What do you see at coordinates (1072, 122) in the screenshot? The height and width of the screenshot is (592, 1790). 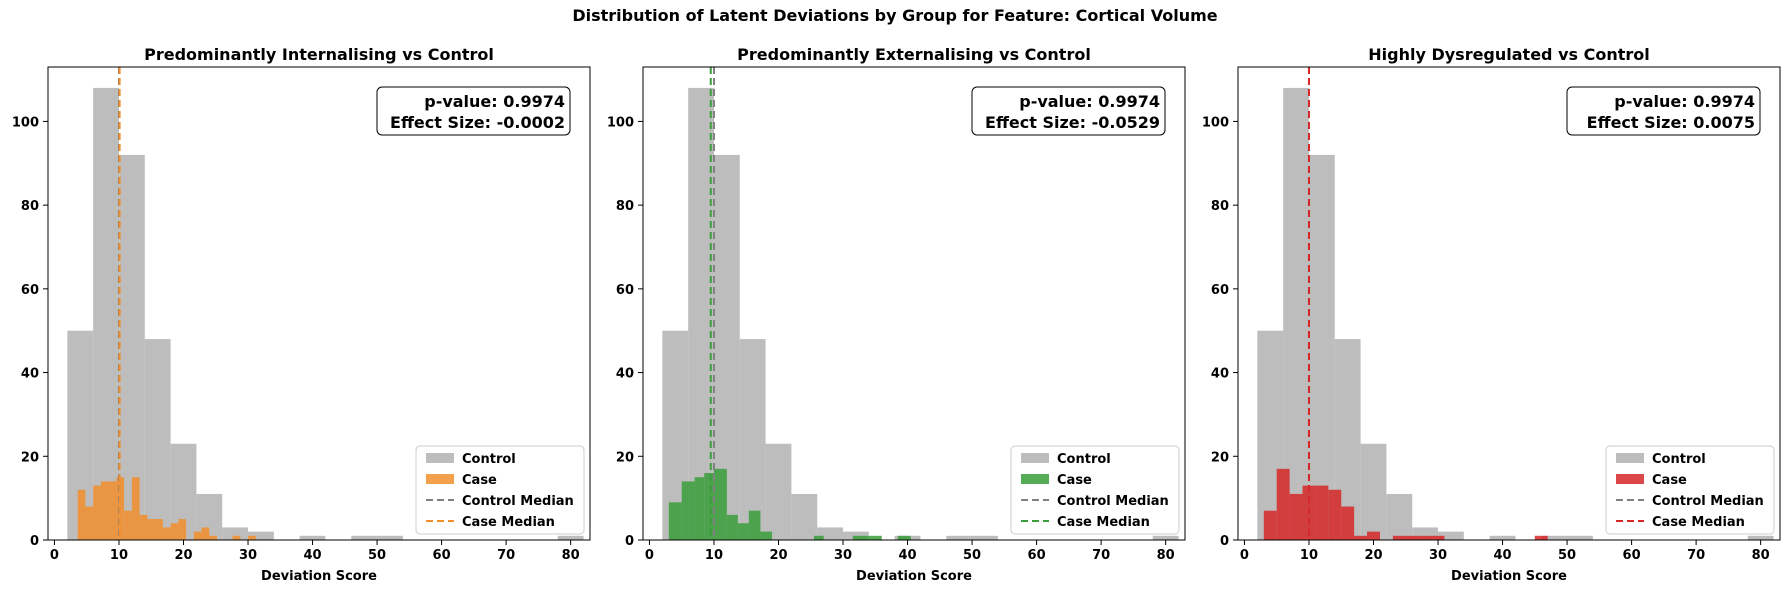 I see `stats-effect-size: Effect Size: -0.0529` at bounding box center [1072, 122].